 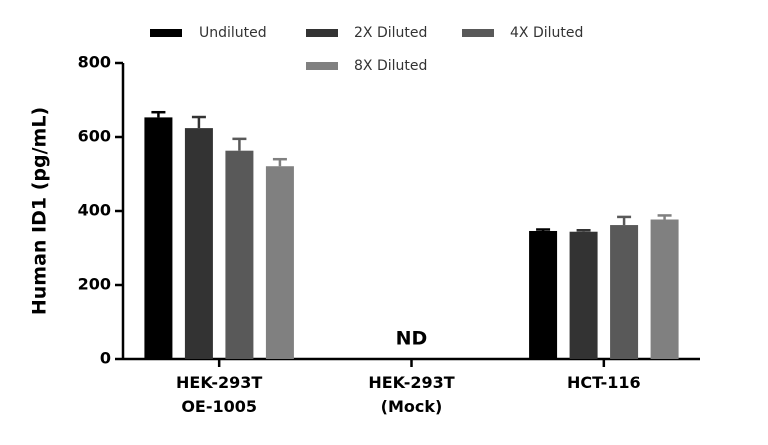 I want to click on legend-label: Undiluted, so click(x=233, y=33).